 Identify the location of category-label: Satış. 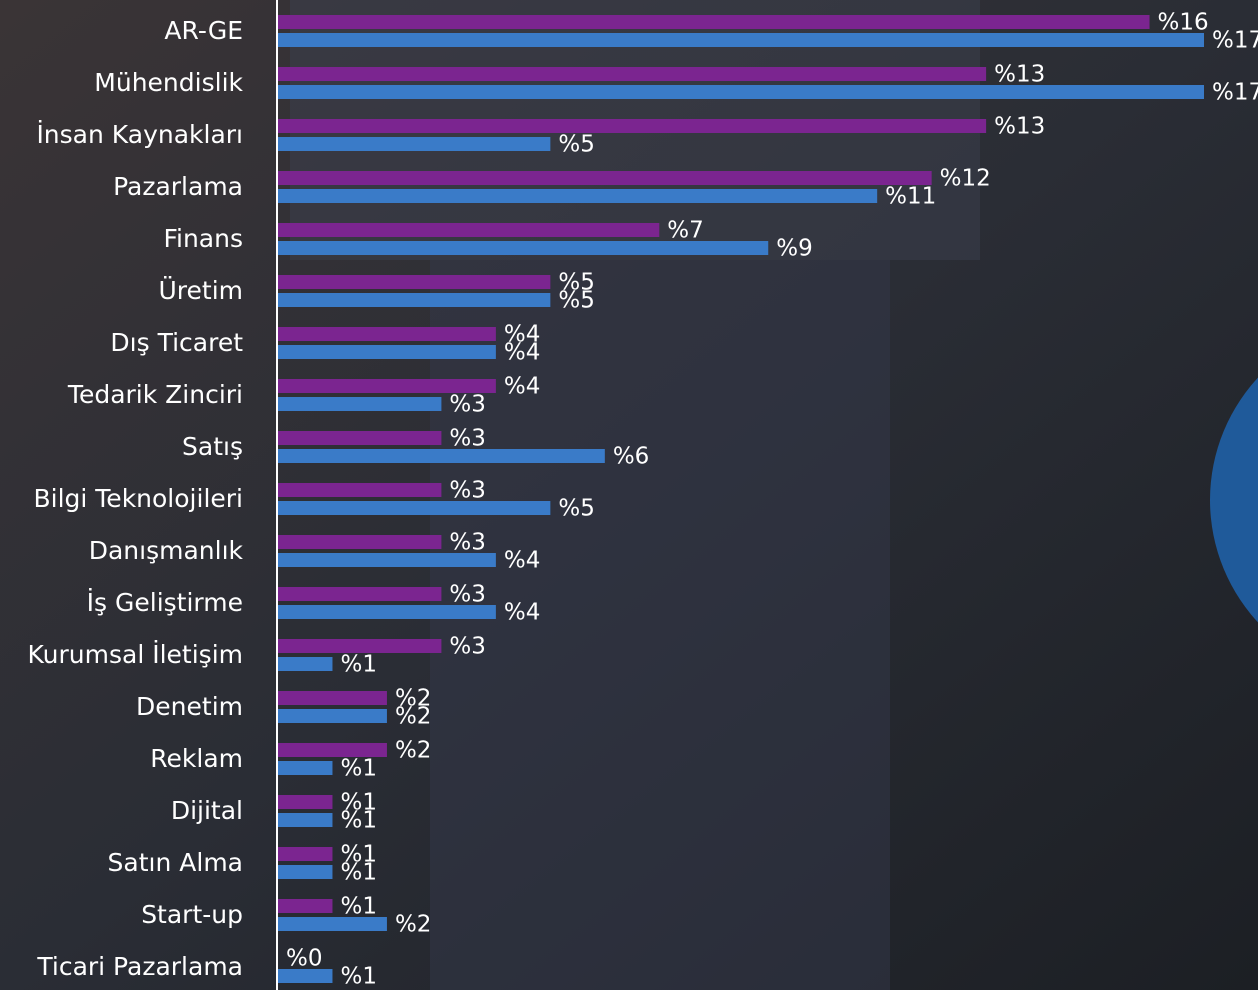
(212, 446).